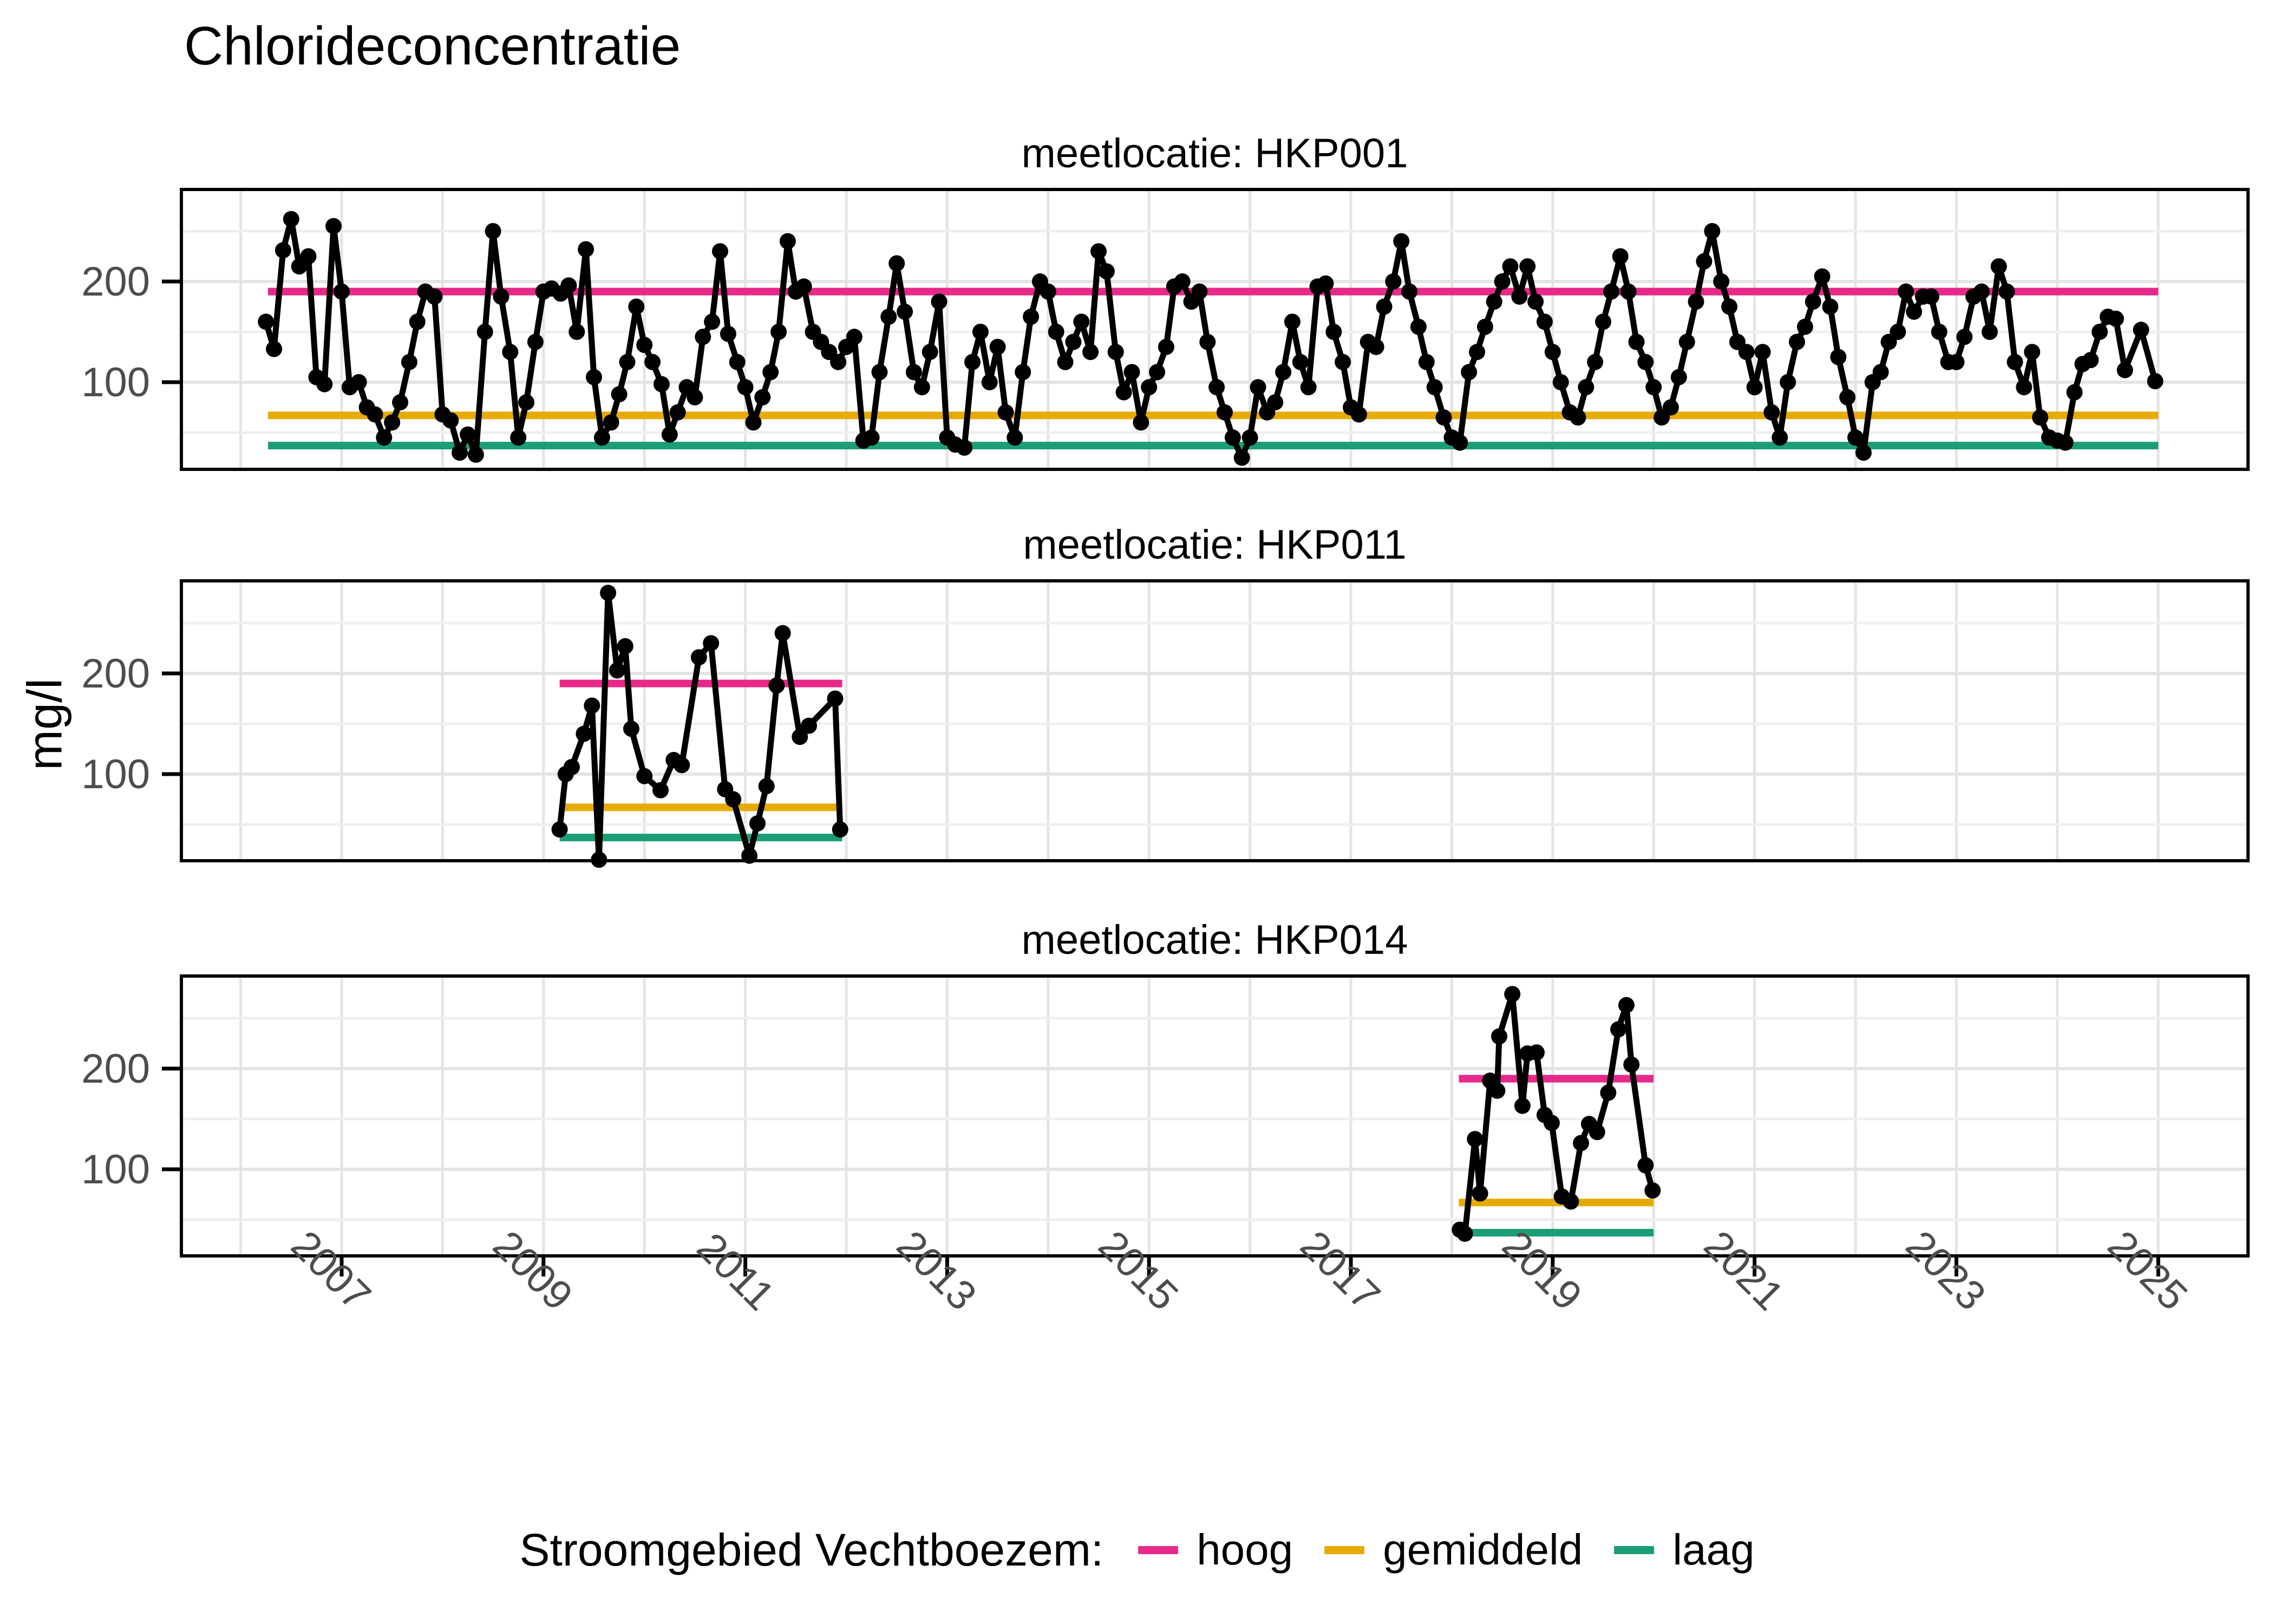 Image resolution: width=2274 pixels, height=1624 pixels. I want to click on series-line, so click(701, 726).